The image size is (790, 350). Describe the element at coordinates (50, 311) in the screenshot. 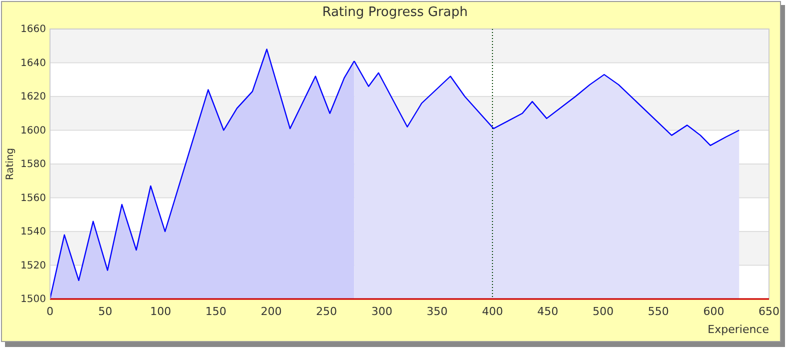

I see `x-tick-label: 0` at that location.